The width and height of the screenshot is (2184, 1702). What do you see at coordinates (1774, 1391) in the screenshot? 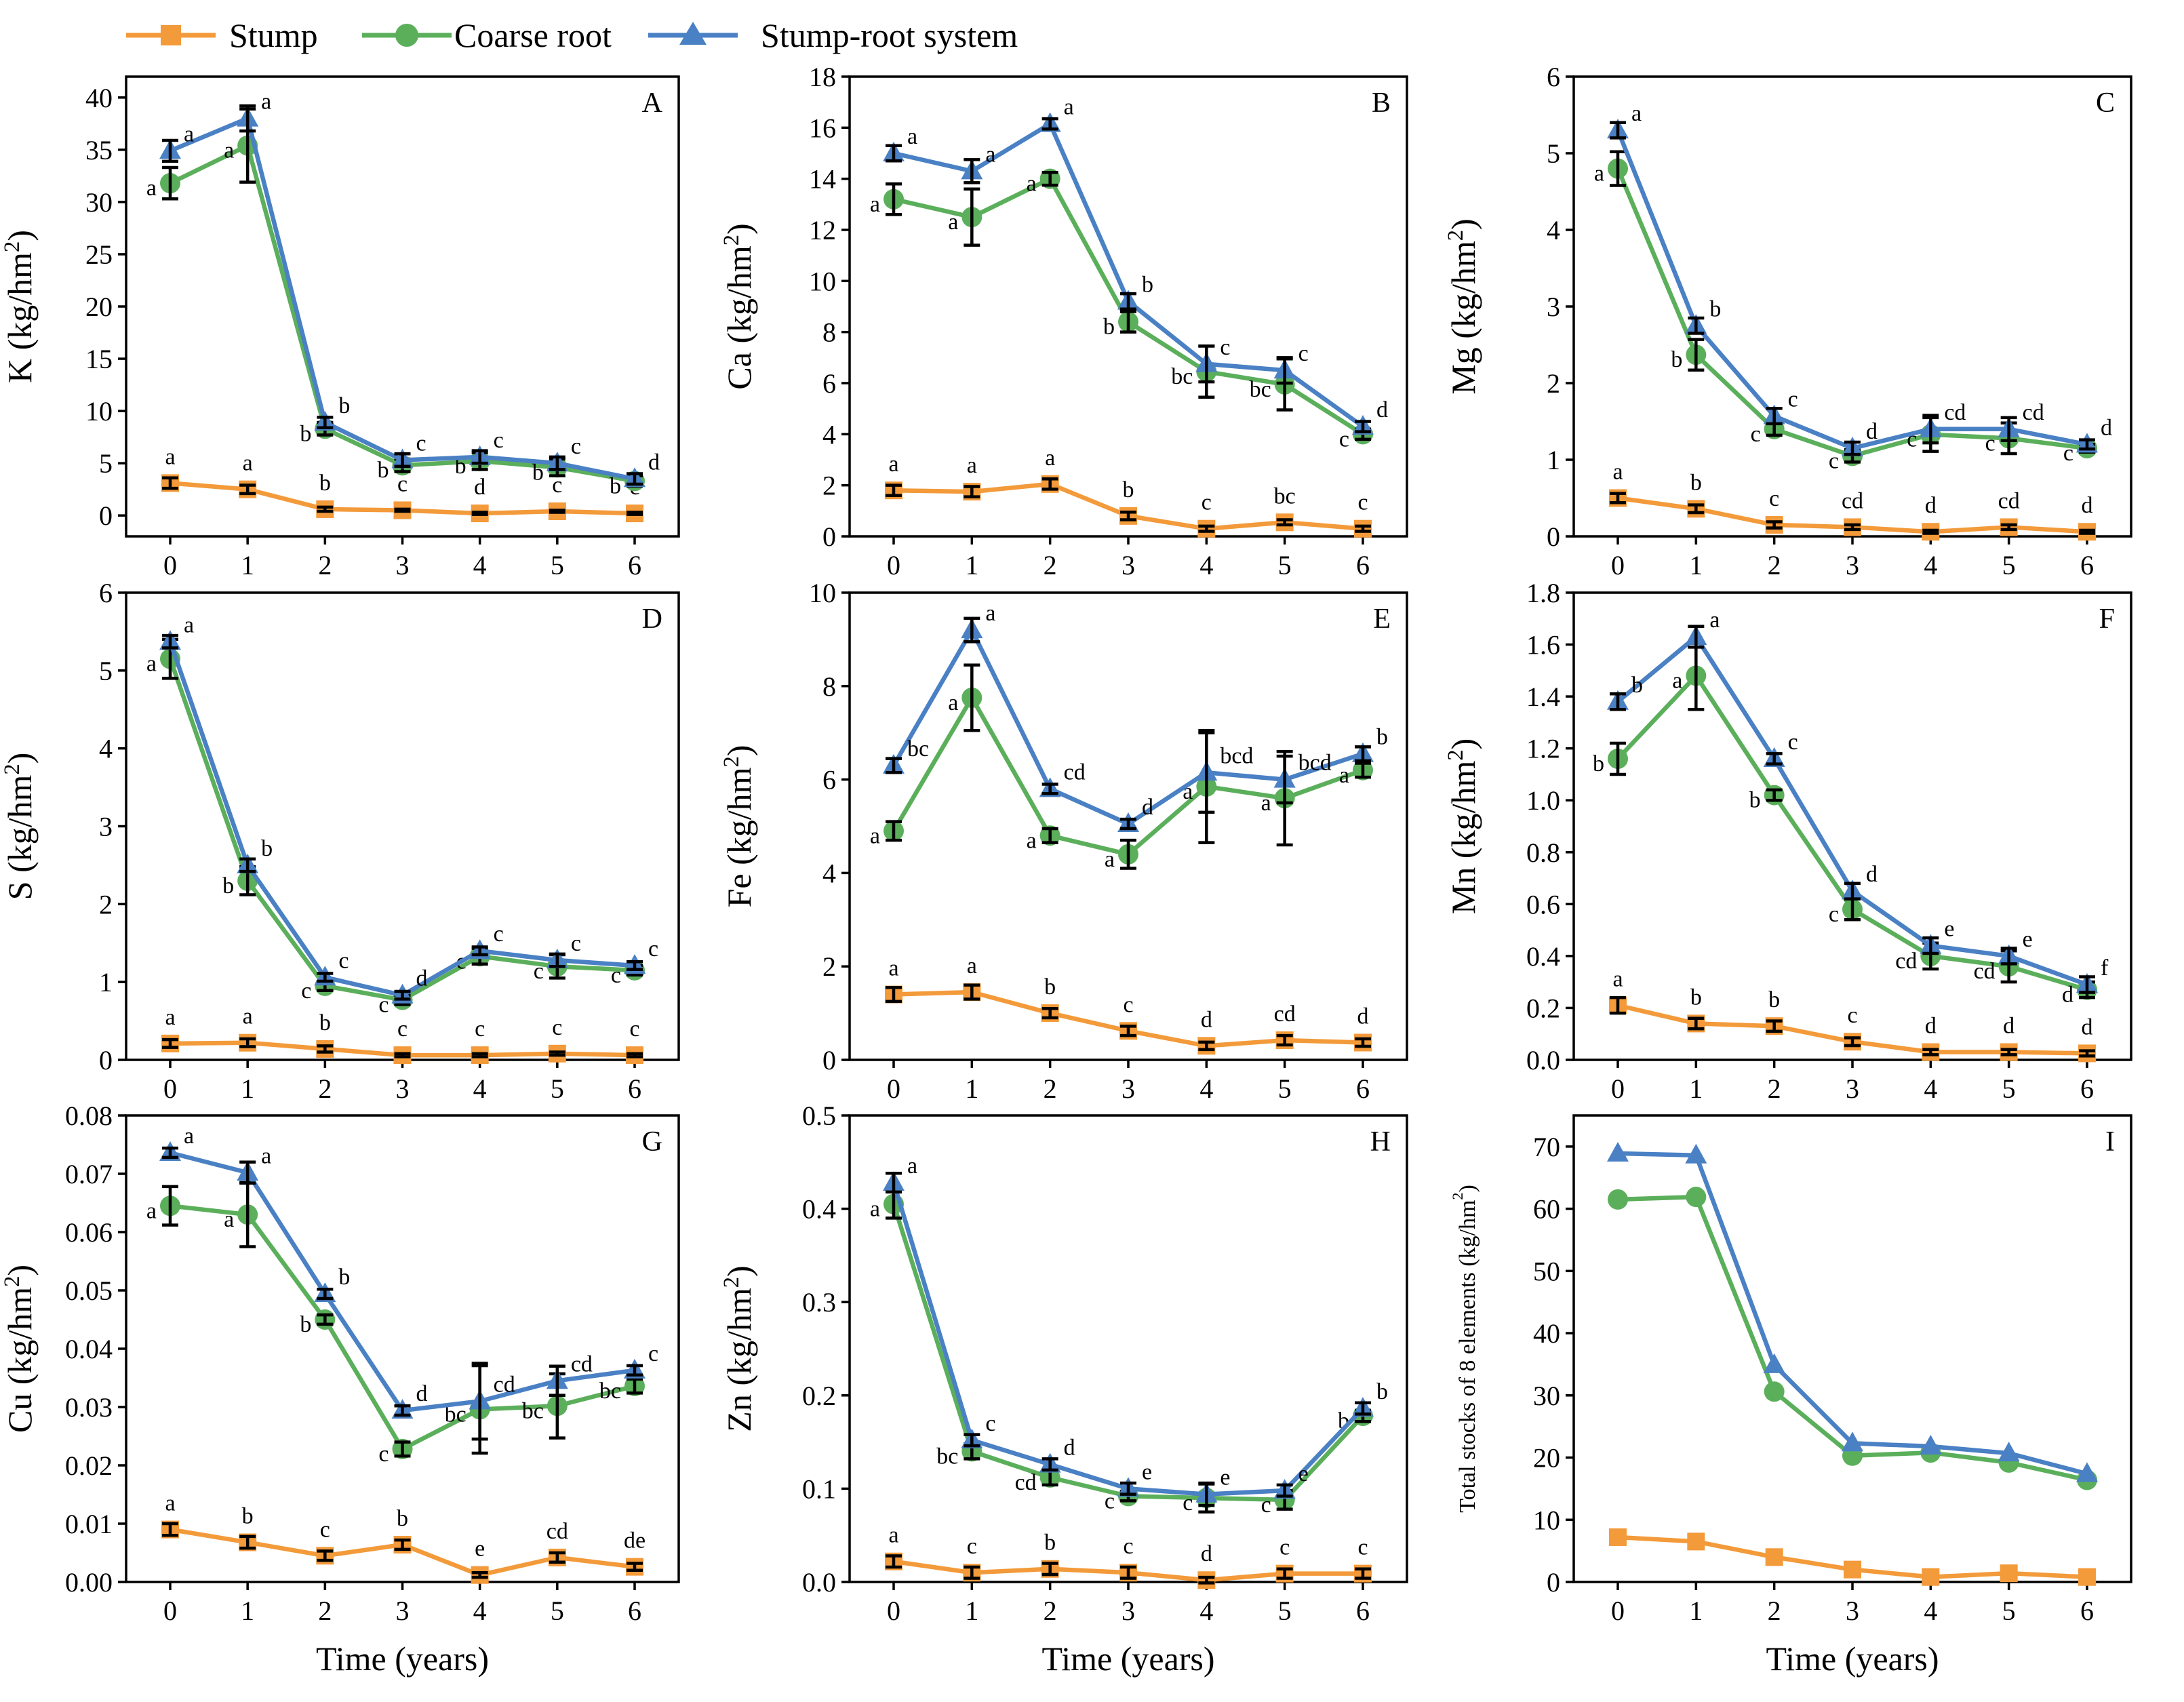
I see `data-point-coarse` at bounding box center [1774, 1391].